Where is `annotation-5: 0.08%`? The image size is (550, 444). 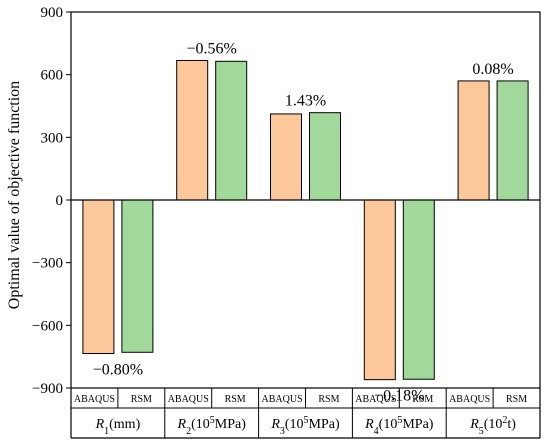
annotation-5: 0.08% is located at coordinates (492, 69).